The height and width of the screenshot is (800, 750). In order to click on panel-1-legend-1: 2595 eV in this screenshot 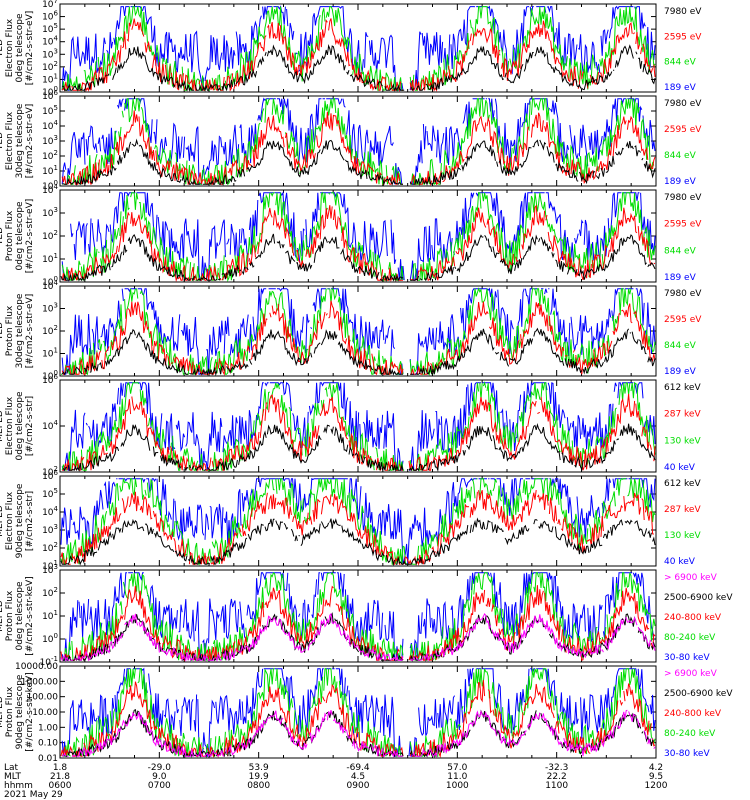, I will do `click(683, 37)`.